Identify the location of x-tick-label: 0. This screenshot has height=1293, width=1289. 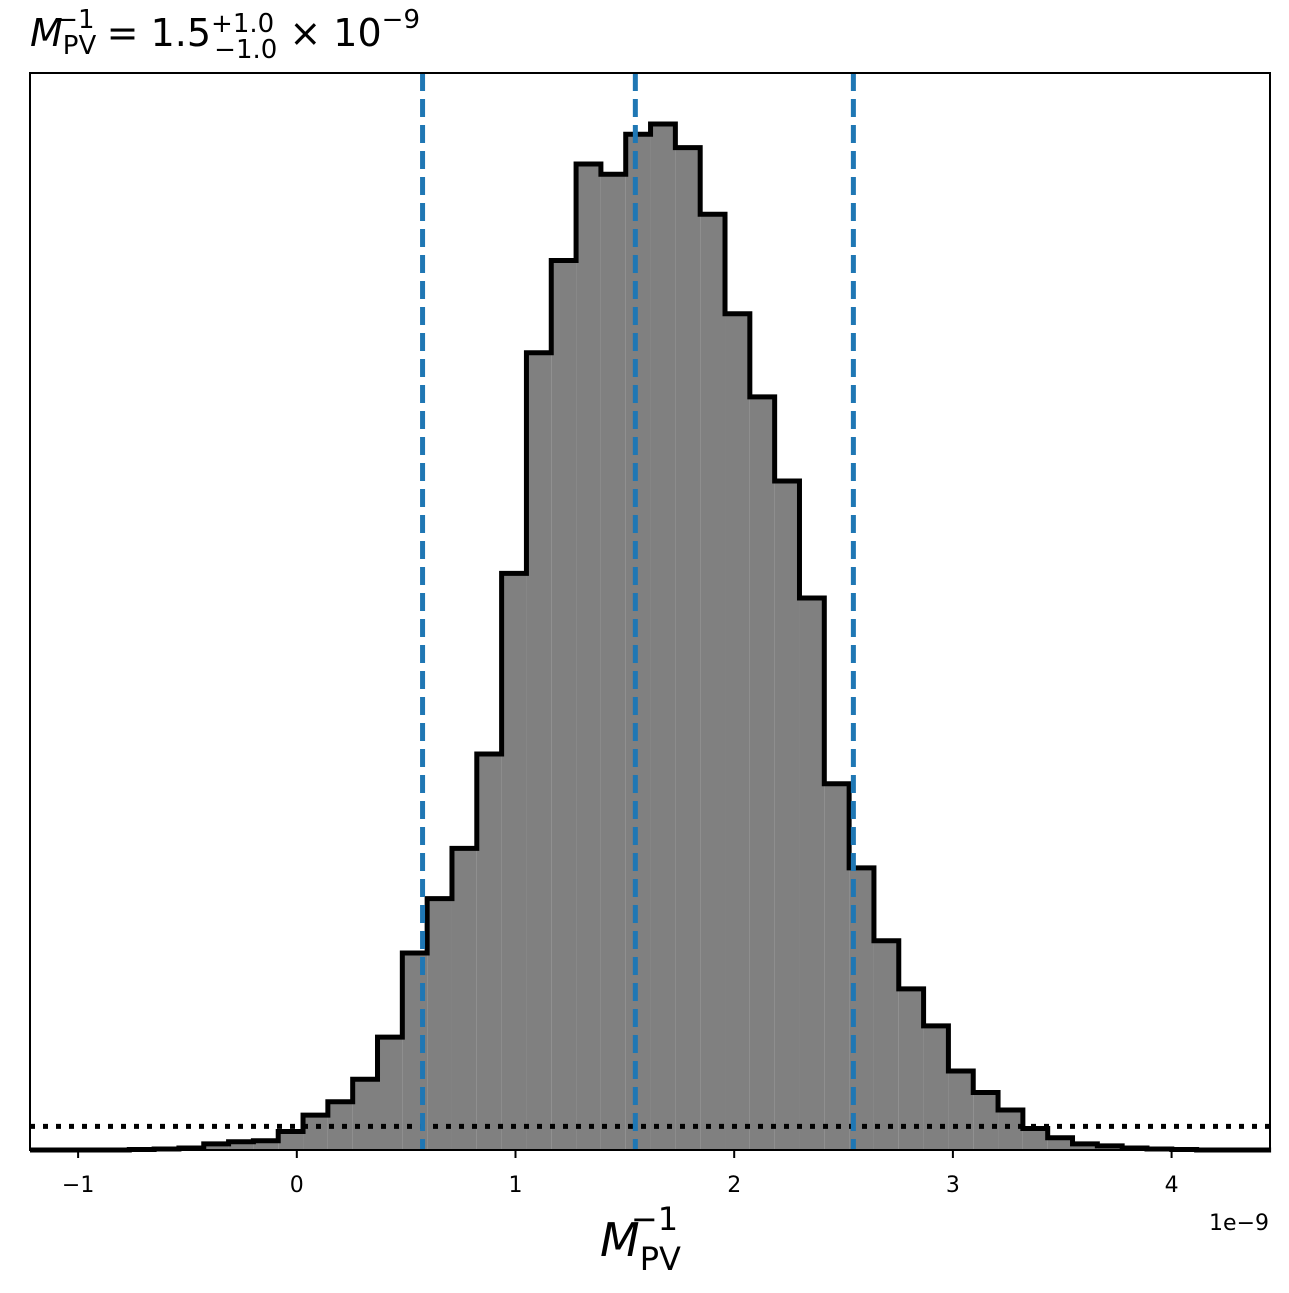
(297, 1185).